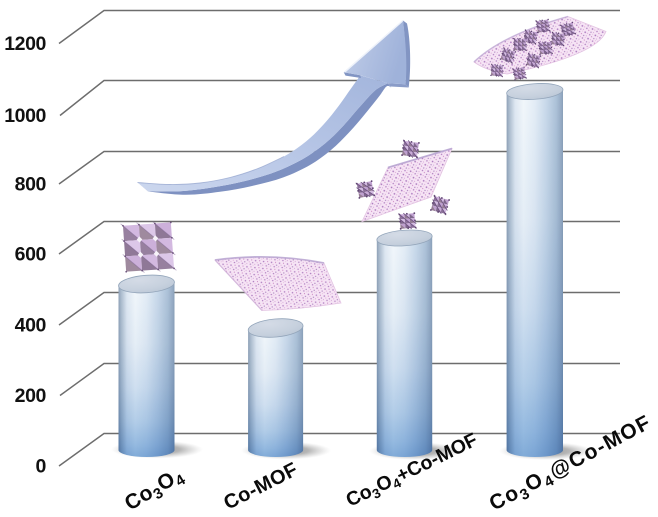 The height and width of the screenshot is (517, 658). I want to click on svg-text: 1200, so click(25, 44).